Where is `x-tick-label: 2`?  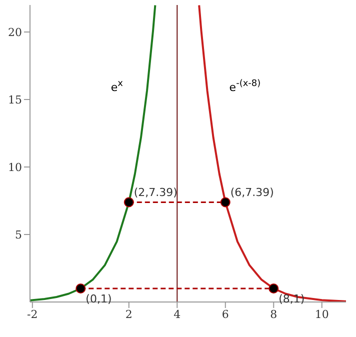
x-tick-label: 2 is located at coordinates (128, 314).